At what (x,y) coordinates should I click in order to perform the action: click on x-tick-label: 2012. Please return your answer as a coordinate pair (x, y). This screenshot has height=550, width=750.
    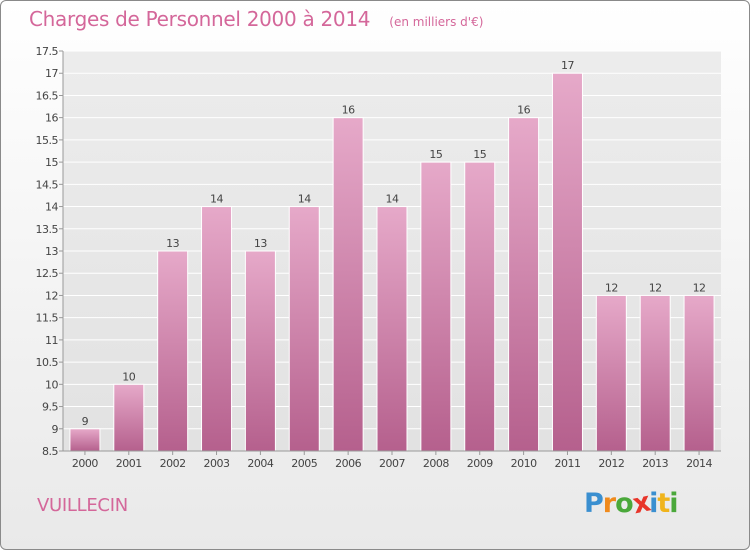
    Looking at the image, I should click on (611, 463).